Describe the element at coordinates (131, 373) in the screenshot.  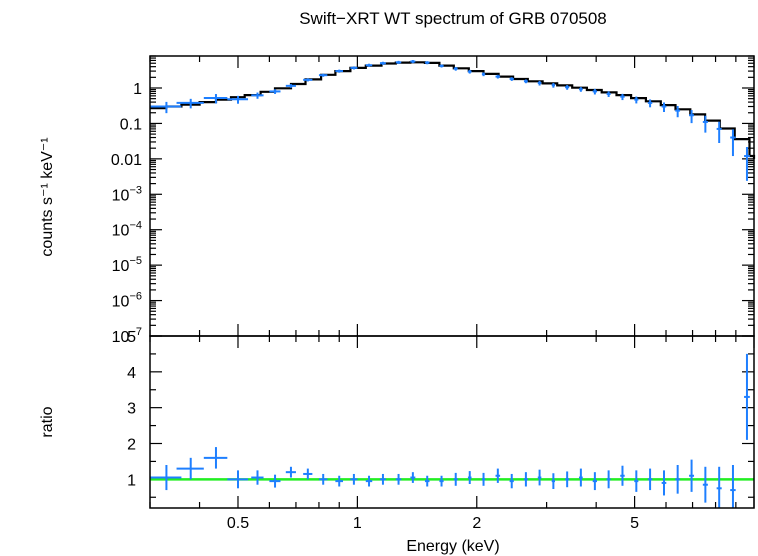
I see `y-tick-label: 4` at that location.